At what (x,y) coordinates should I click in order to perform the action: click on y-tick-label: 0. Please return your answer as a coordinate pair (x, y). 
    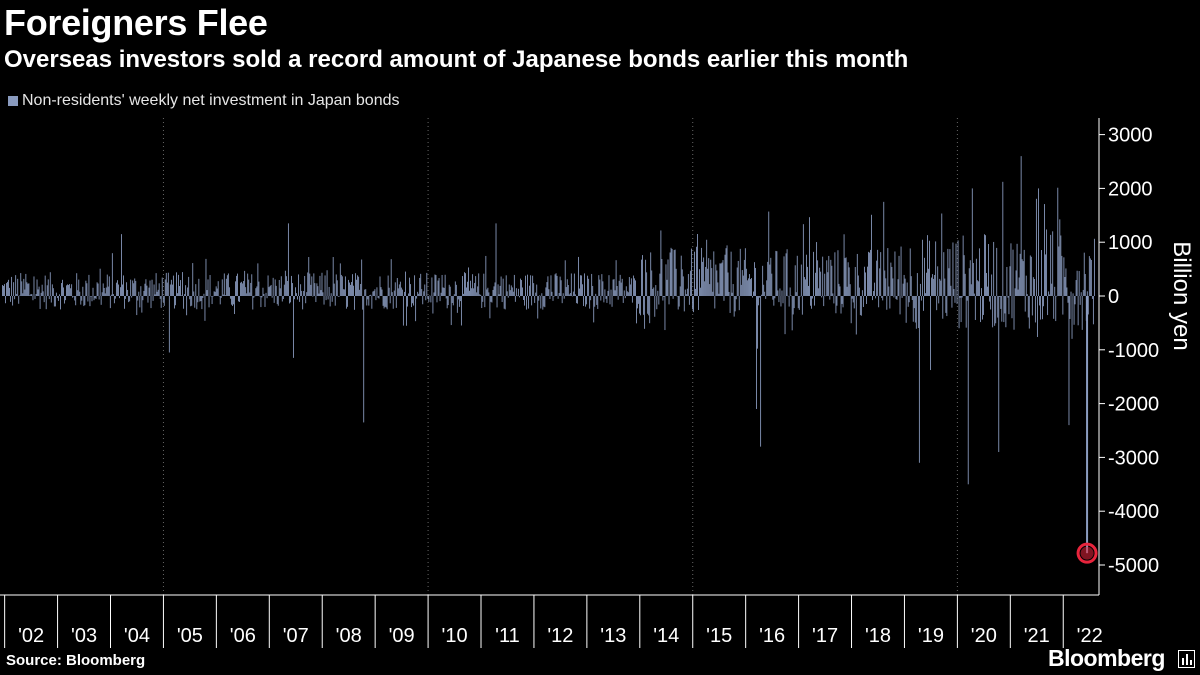
    Looking at the image, I should click on (1113, 297).